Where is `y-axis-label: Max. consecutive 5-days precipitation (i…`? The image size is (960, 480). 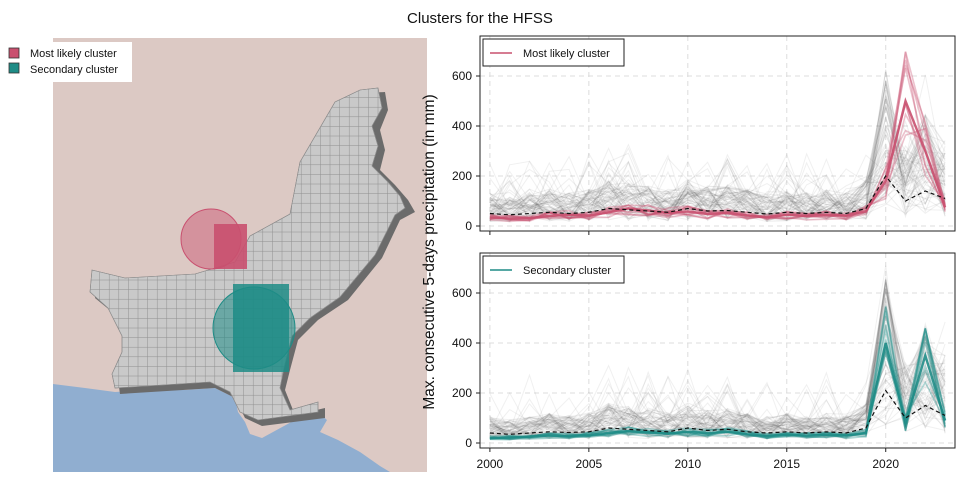
y-axis-label: Max. consecutive 5-days precipitation (i… is located at coordinates (429, 251).